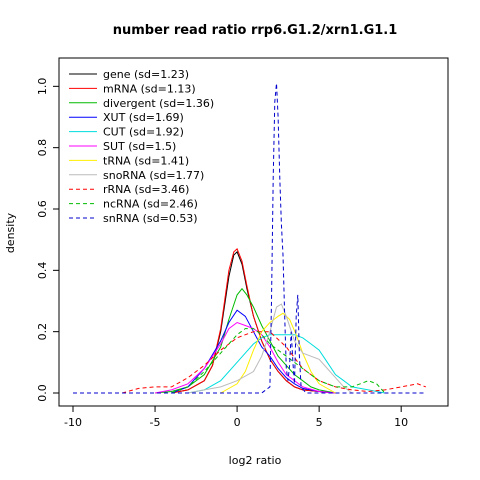 The height and width of the screenshot is (480, 480). Describe the element at coordinates (73, 422) in the screenshot. I see `x-tick-label: -10` at that location.